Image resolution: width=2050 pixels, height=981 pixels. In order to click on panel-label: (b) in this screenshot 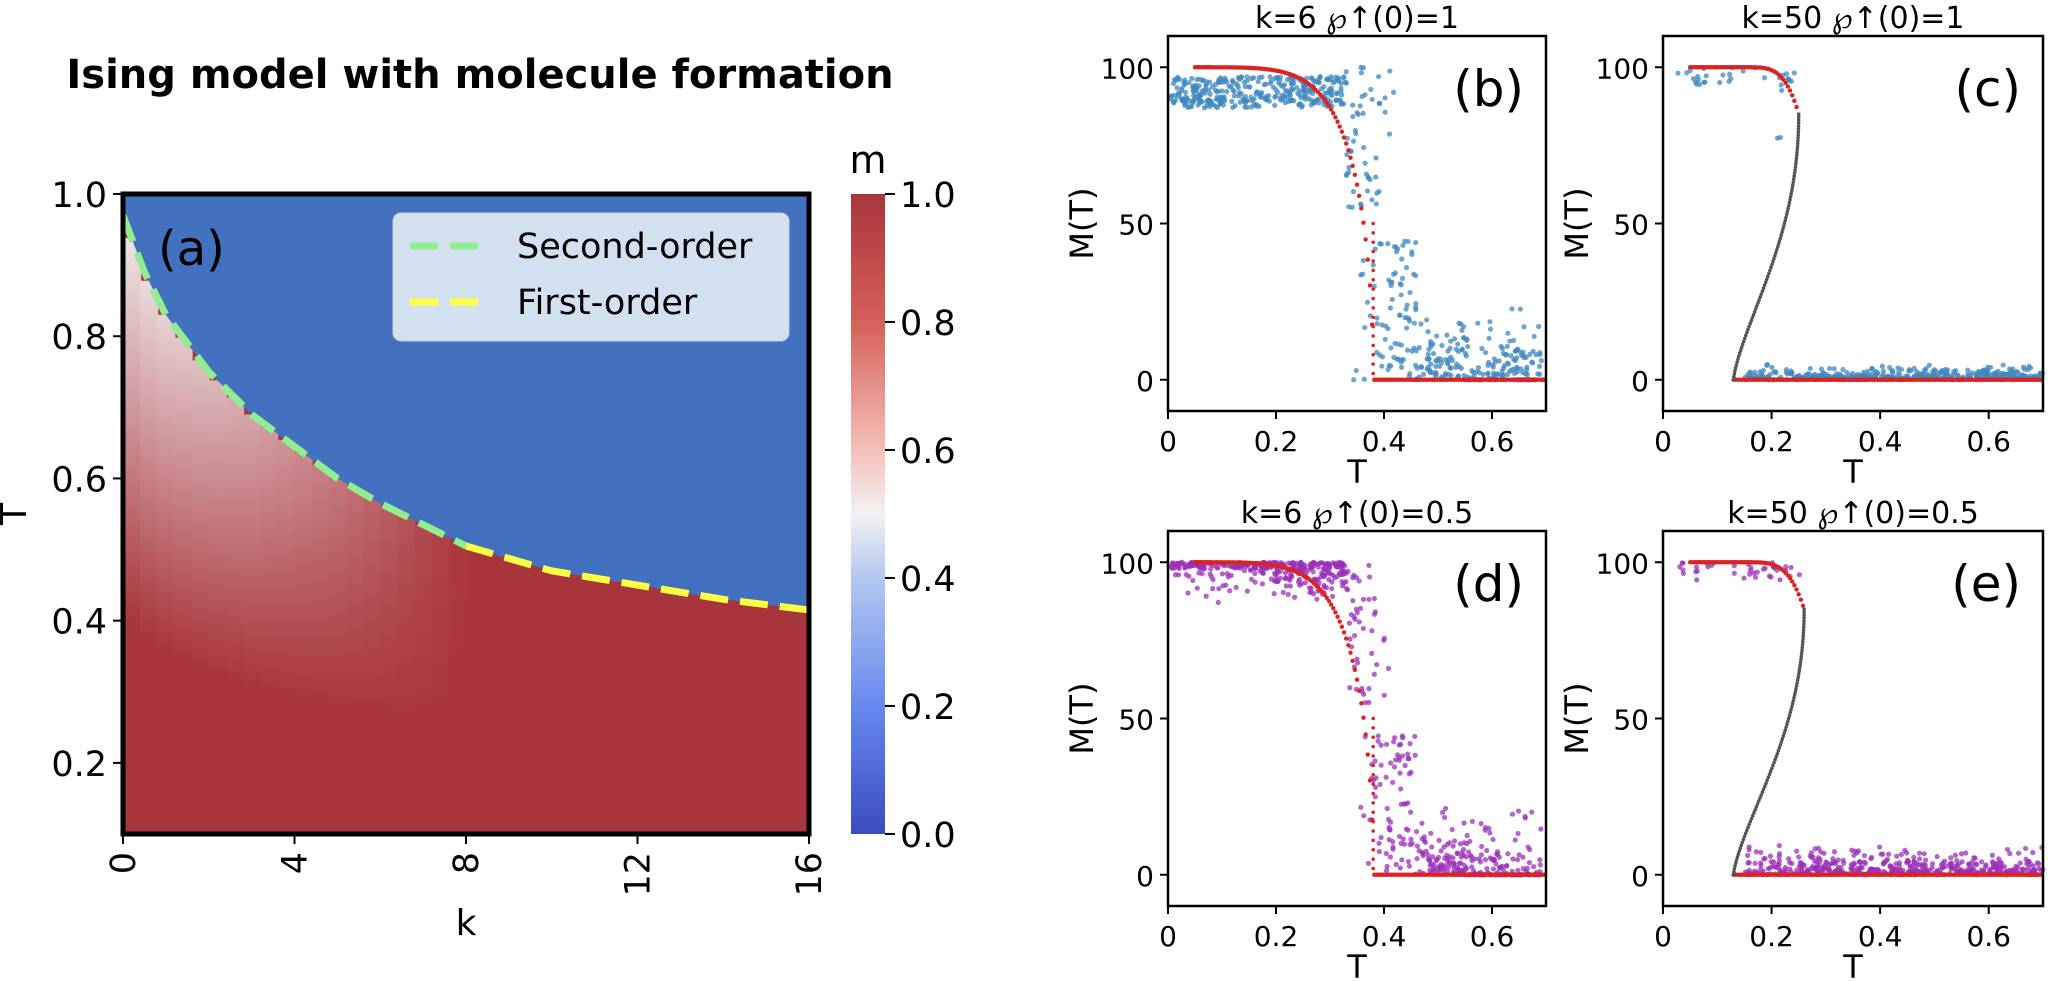, I will do `click(1488, 89)`.